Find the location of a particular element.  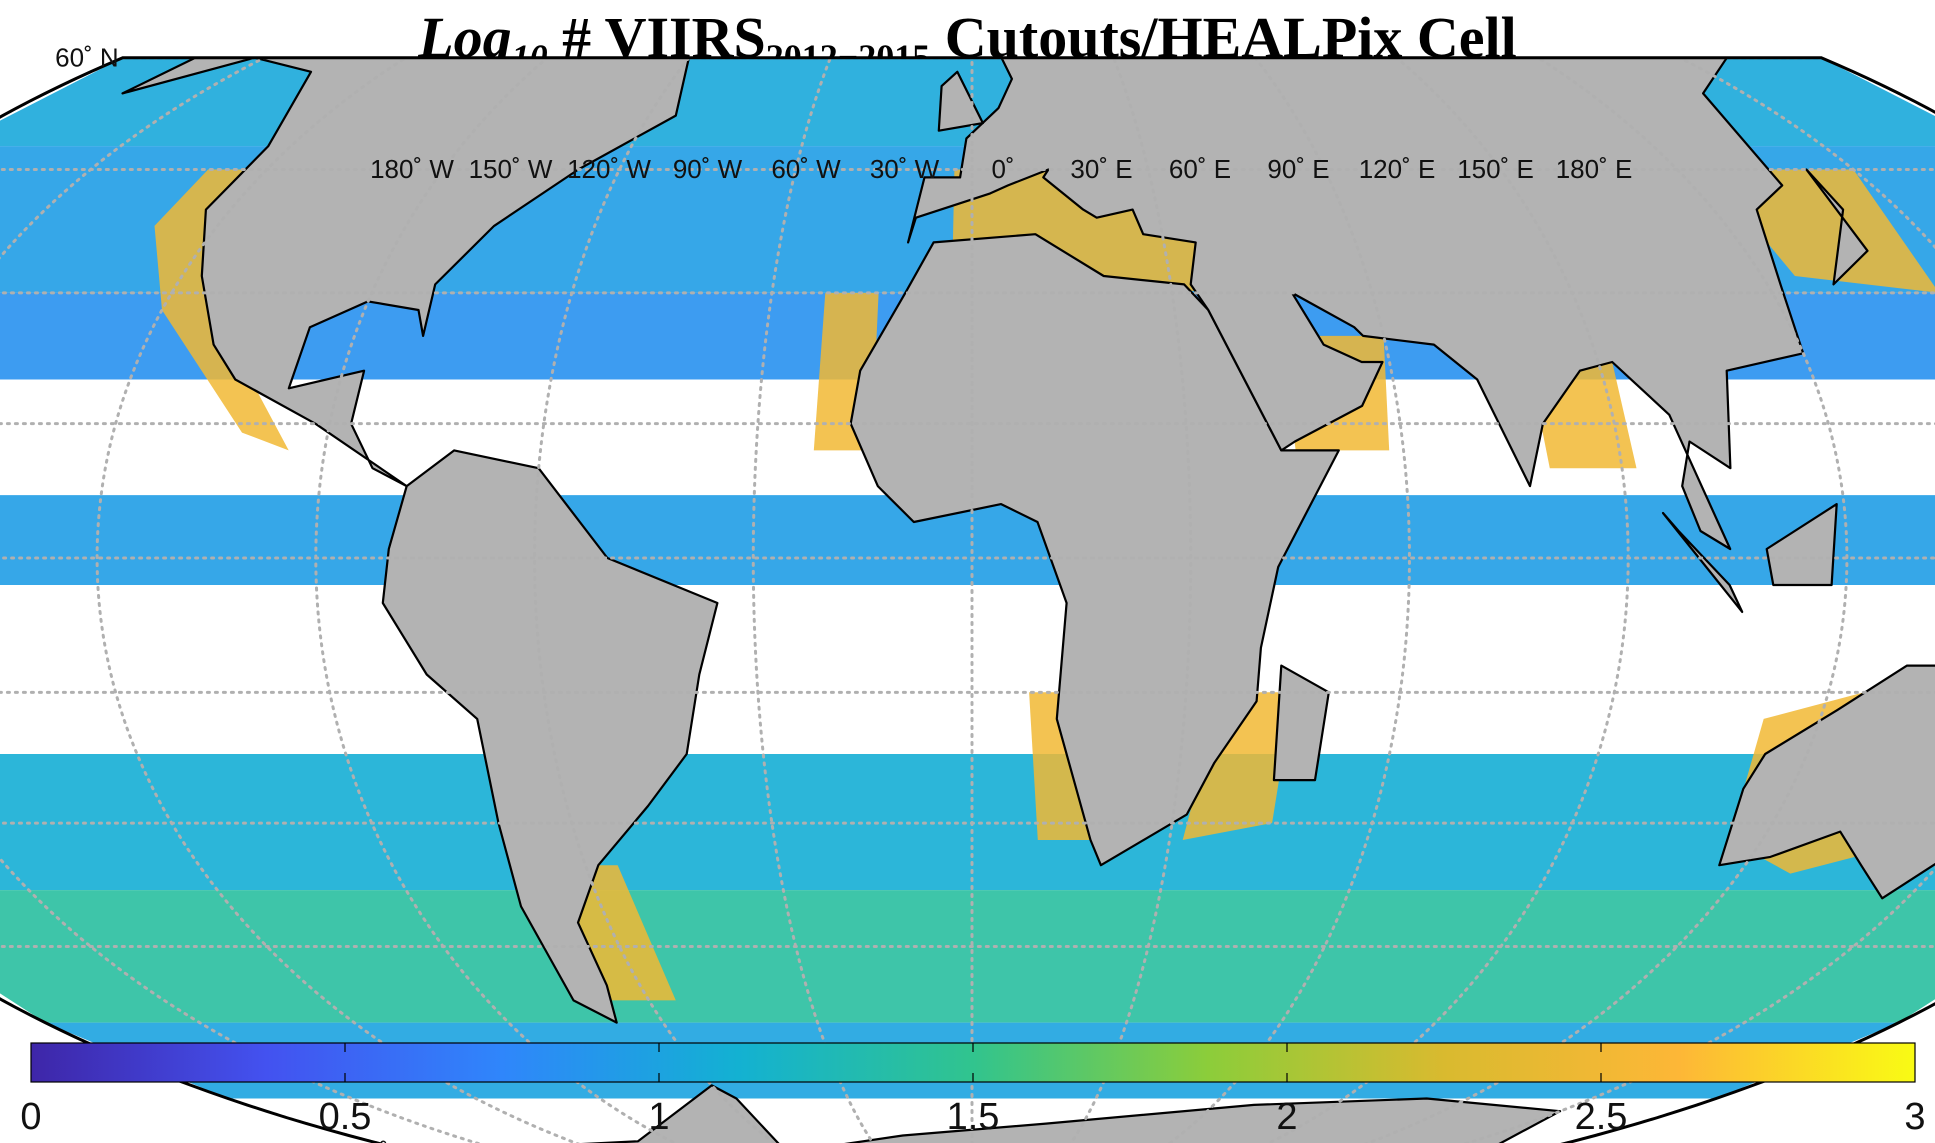

lon-label: 150˚ W is located at coordinates (511, 169).